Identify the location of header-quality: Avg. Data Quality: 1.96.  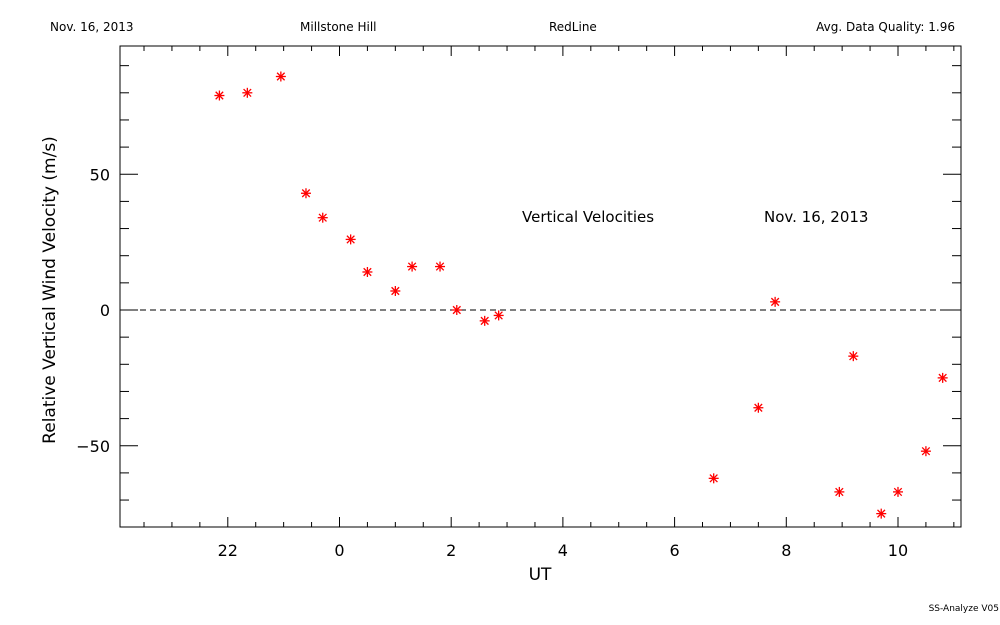
(885, 27).